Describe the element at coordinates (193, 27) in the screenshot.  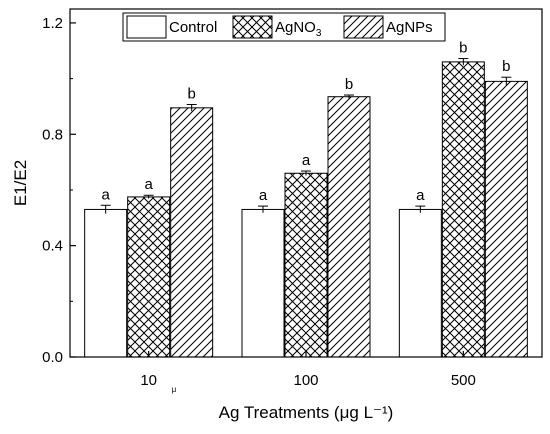
I see `legend-label-control: Control` at that location.